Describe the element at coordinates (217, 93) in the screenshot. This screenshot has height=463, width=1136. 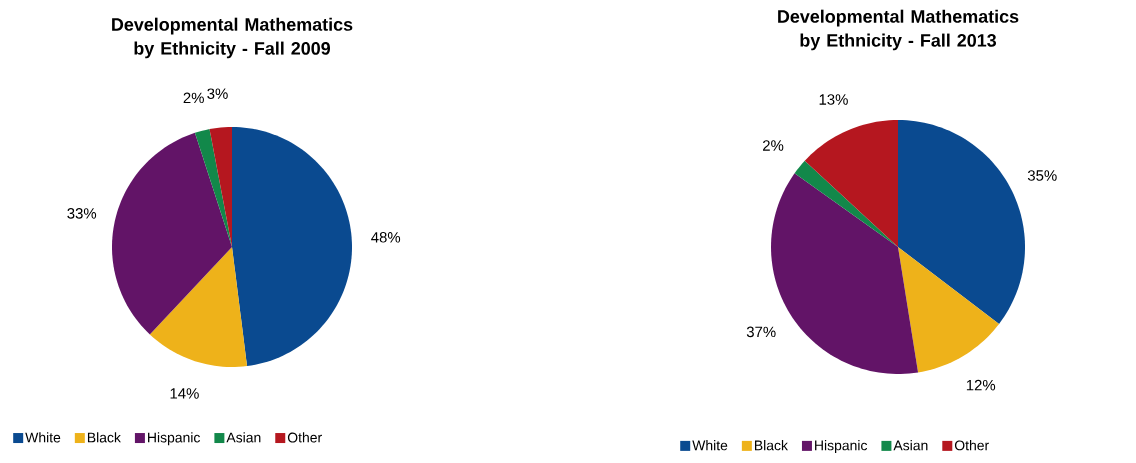
I see `data-label: 3%` at that location.